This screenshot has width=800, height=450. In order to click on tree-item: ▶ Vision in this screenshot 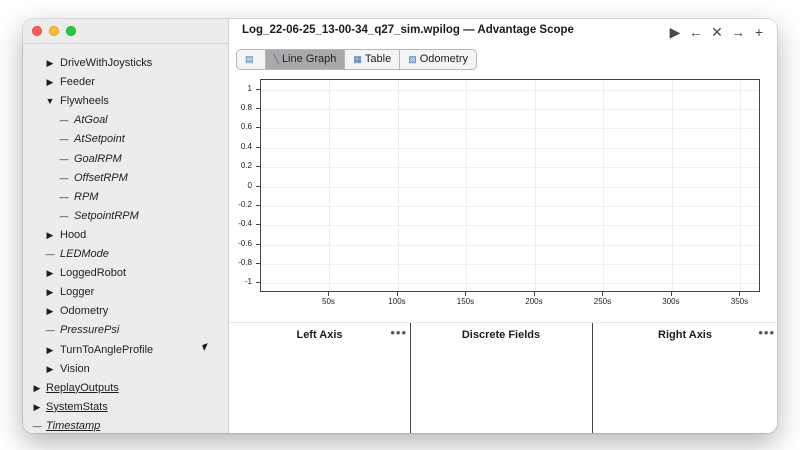, I will do `click(125, 369)`.